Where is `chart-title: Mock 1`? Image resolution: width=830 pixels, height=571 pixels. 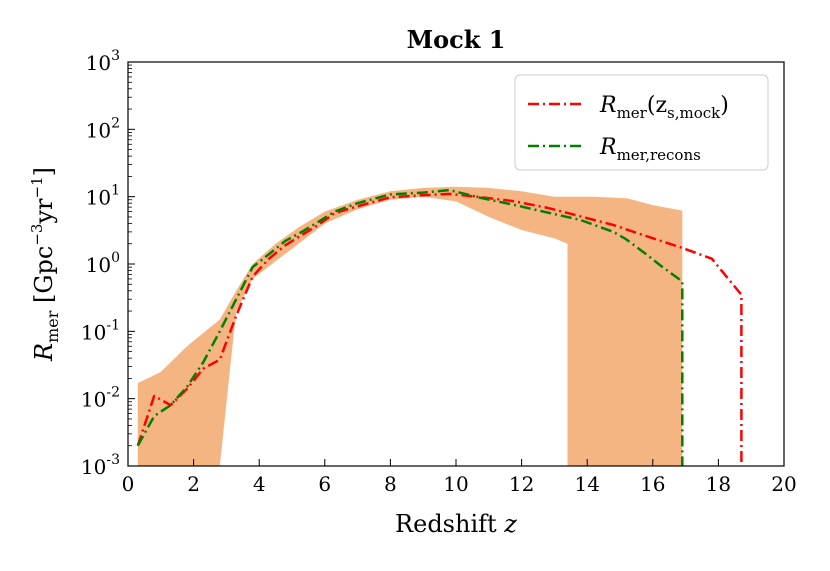
chart-title: Mock 1 is located at coordinates (456, 39).